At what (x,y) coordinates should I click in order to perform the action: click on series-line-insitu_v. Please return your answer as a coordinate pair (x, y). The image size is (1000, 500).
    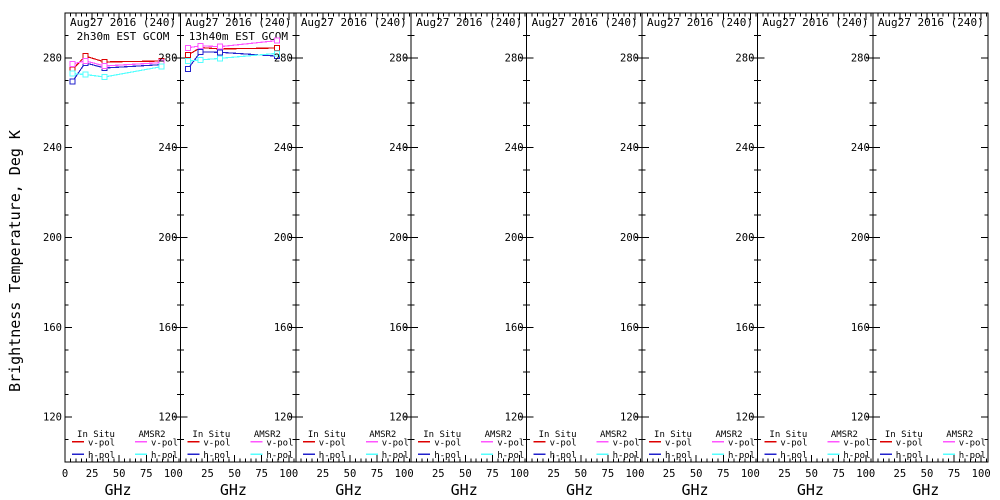
    Looking at the image, I should click on (232, 51).